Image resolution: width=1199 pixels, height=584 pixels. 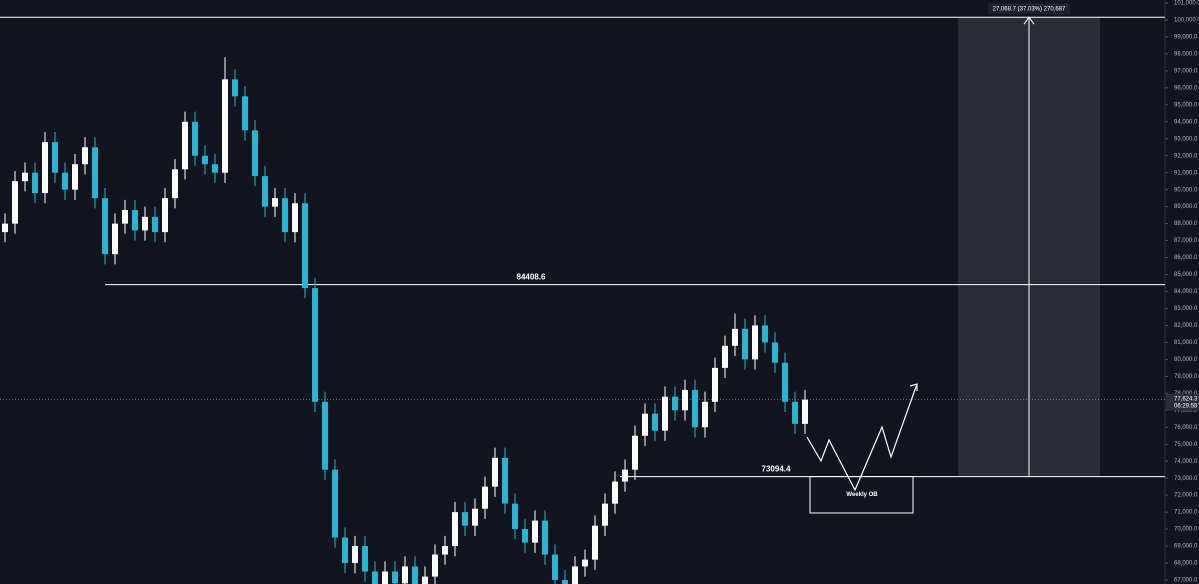 What do you see at coordinates (1186, 309) in the screenshot?
I see `y-tick-label: 83,000.0` at bounding box center [1186, 309].